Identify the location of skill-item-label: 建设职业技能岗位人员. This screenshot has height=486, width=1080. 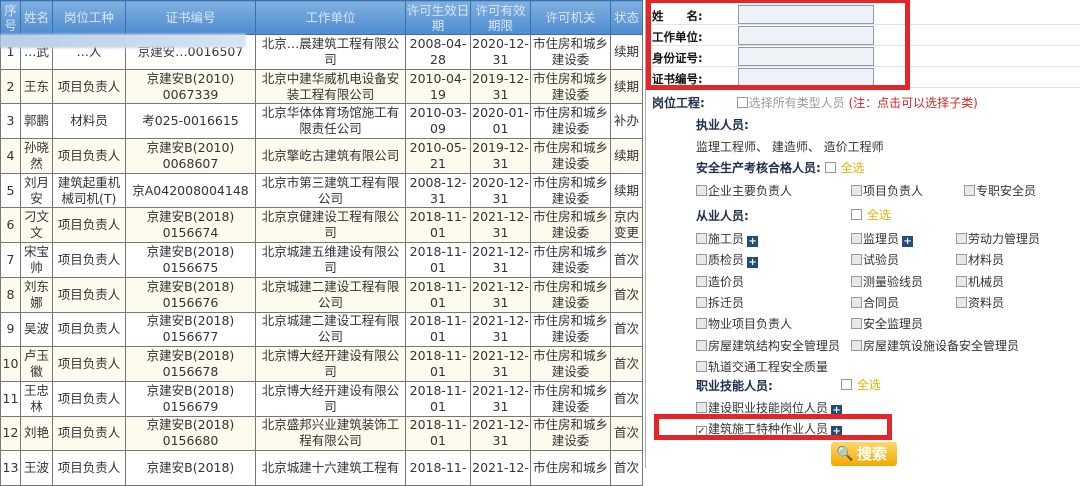
(768, 408).